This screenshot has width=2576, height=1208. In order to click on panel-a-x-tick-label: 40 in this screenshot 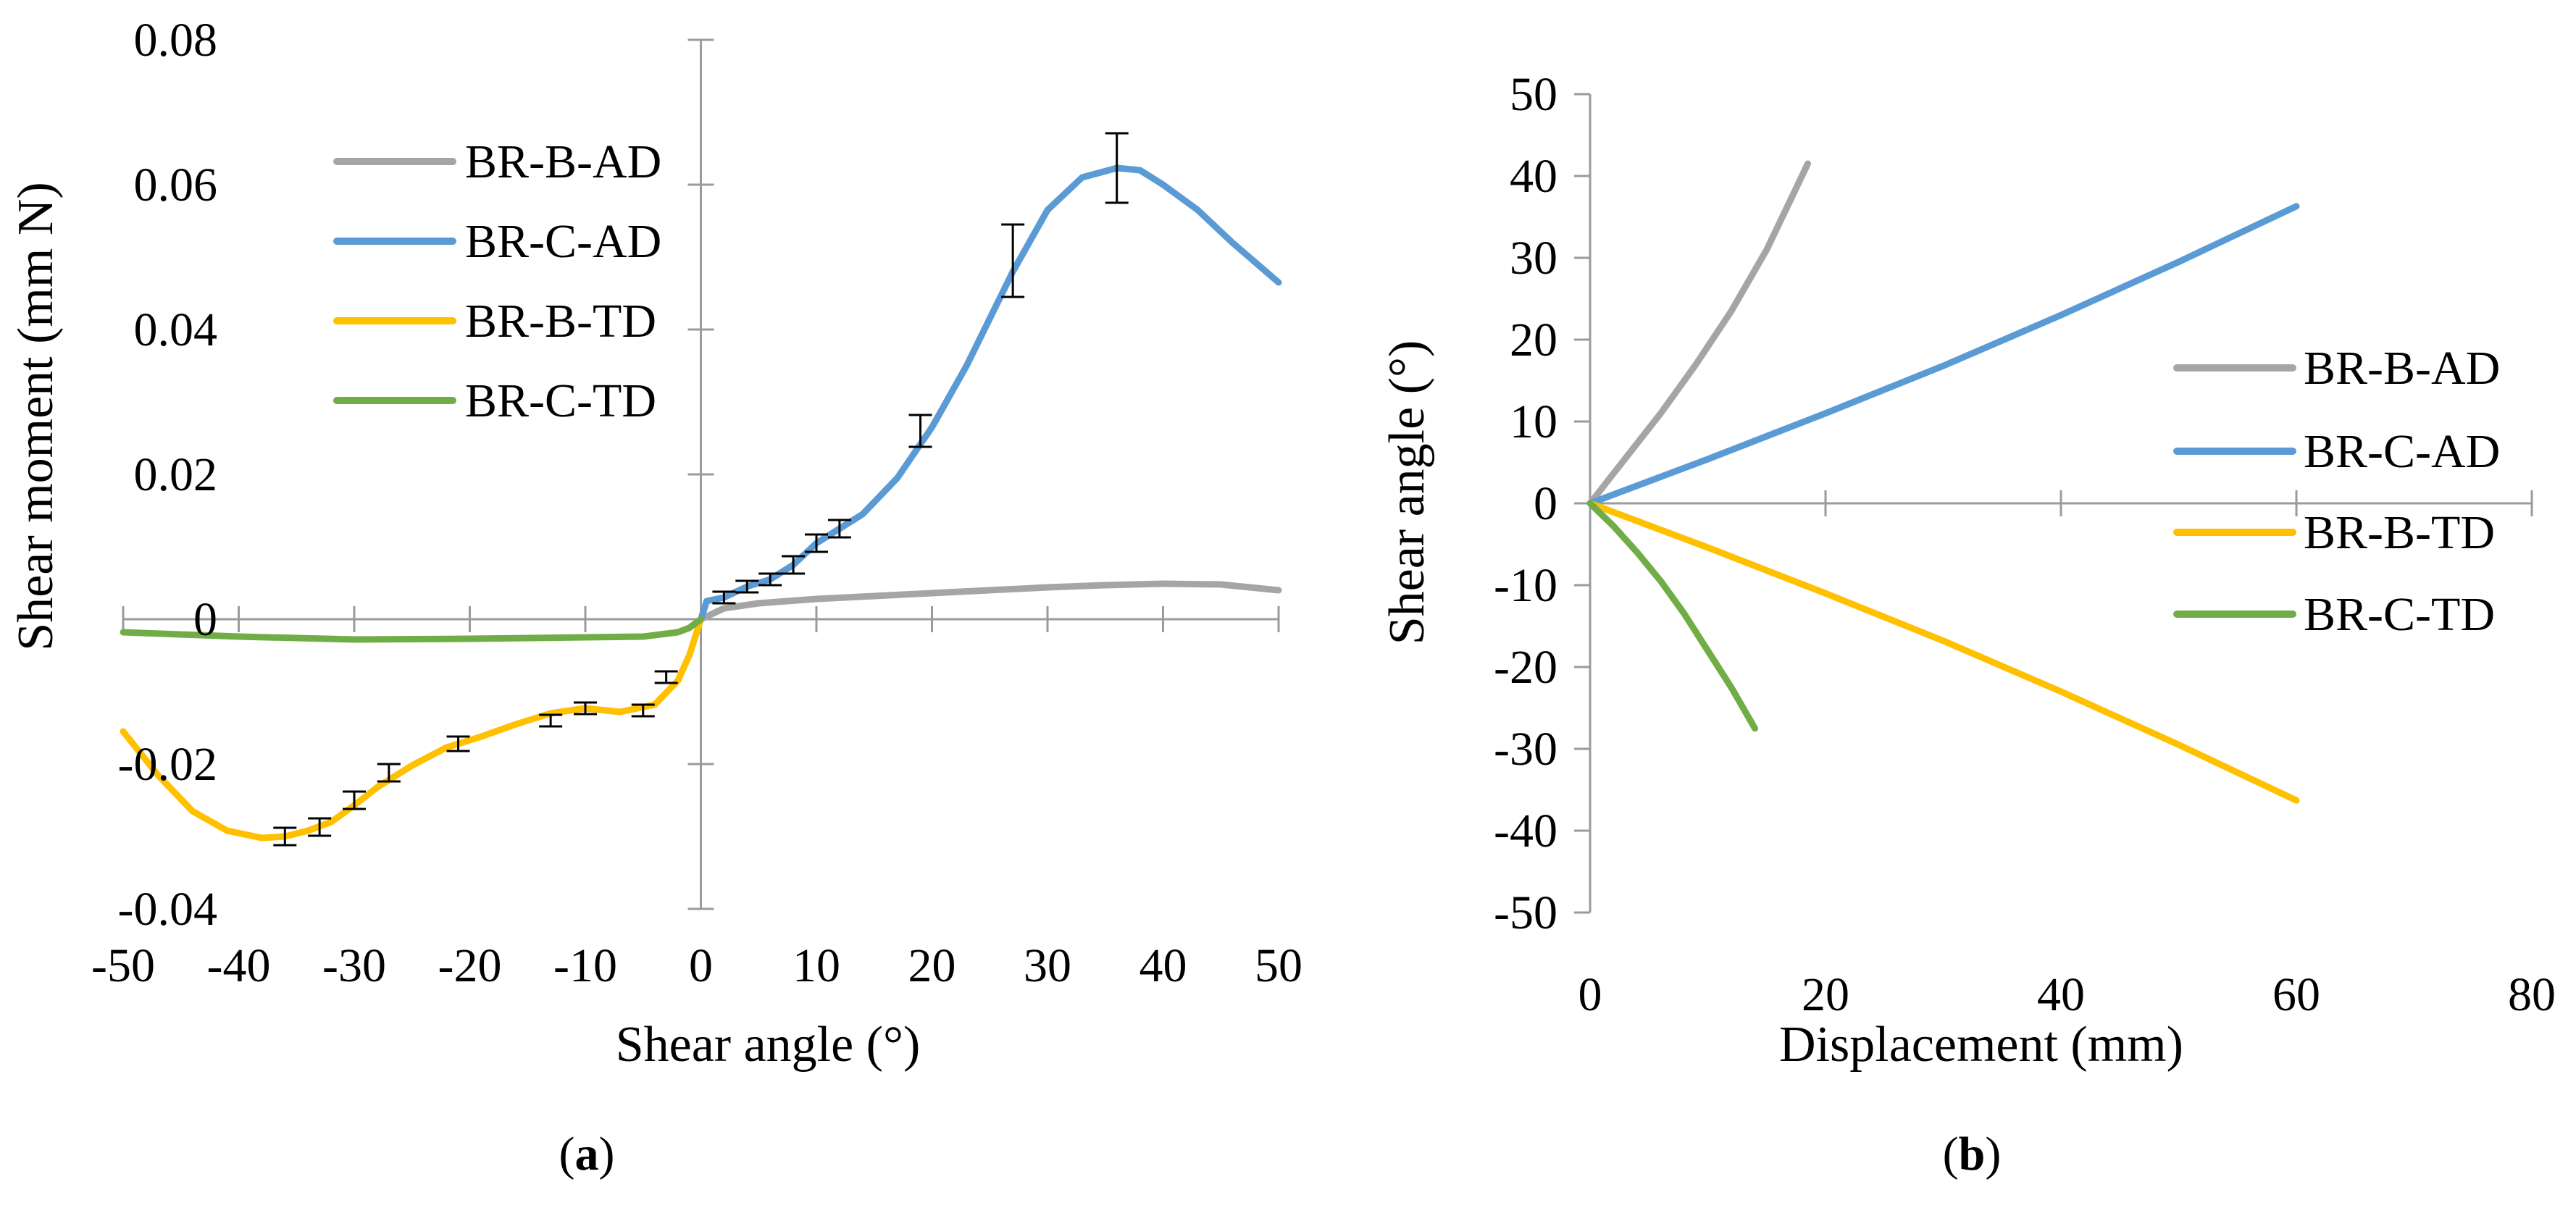, I will do `click(1163, 965)`.